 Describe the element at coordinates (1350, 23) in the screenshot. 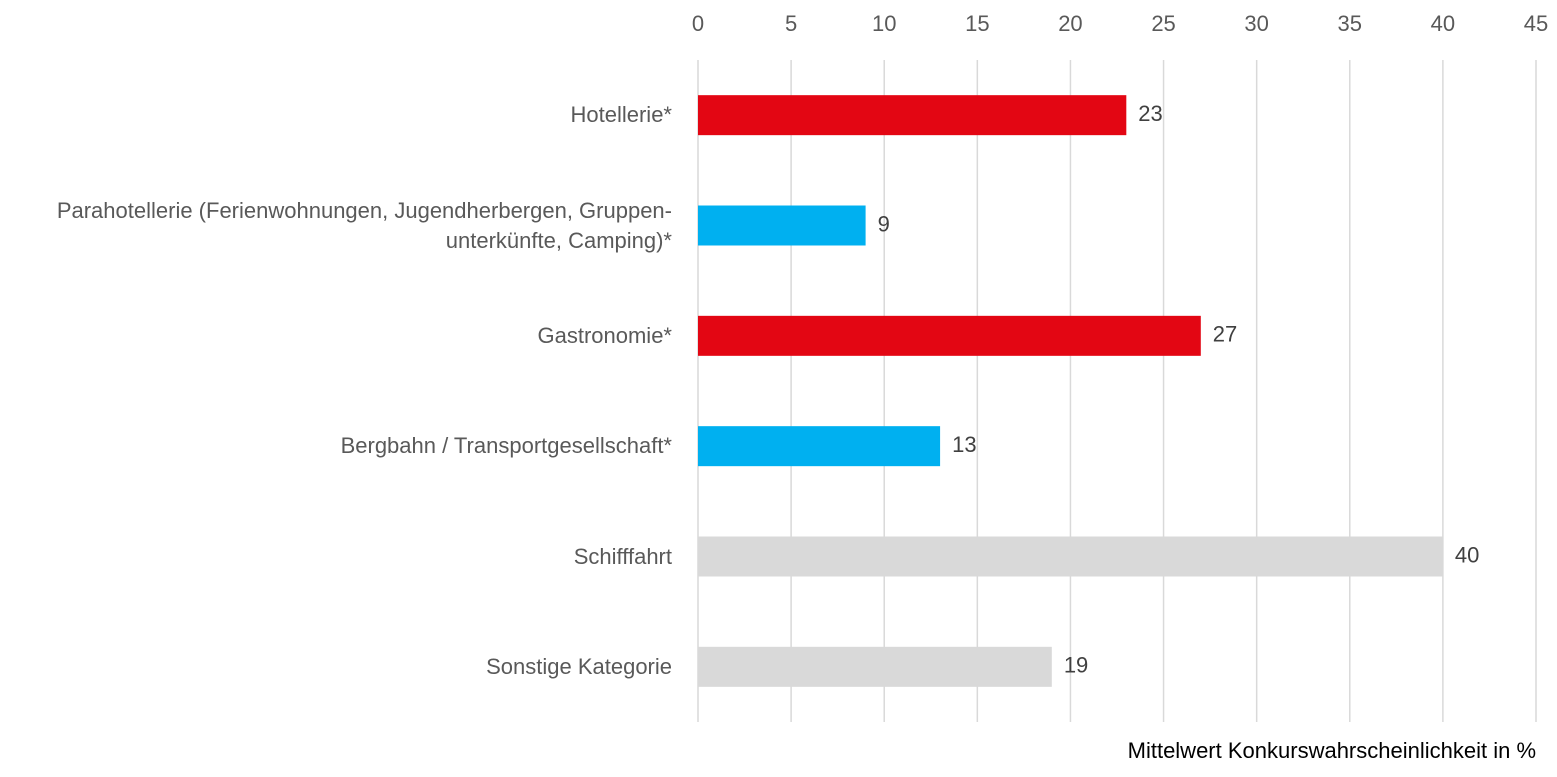

I see `x-tick-label: 35` at that location.